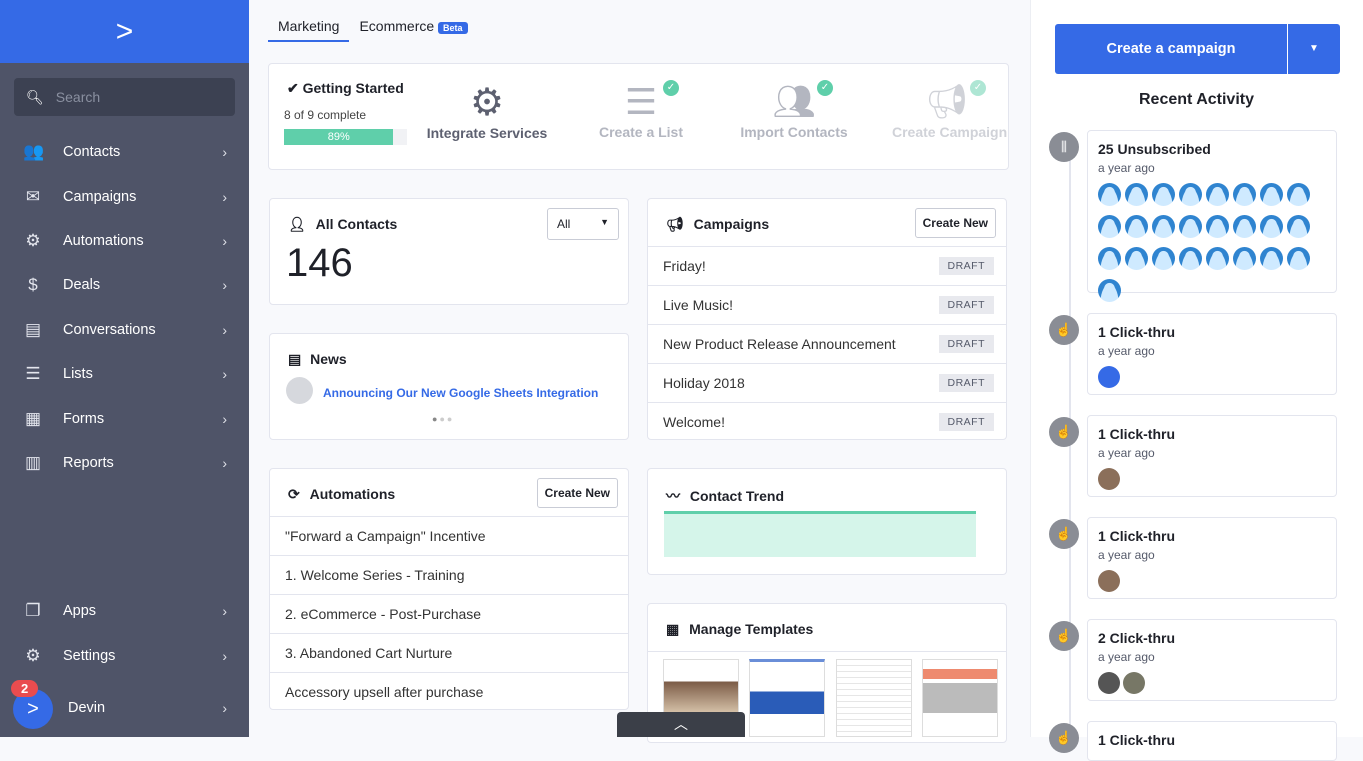  I want to click on logo: >, so click(124, 31).